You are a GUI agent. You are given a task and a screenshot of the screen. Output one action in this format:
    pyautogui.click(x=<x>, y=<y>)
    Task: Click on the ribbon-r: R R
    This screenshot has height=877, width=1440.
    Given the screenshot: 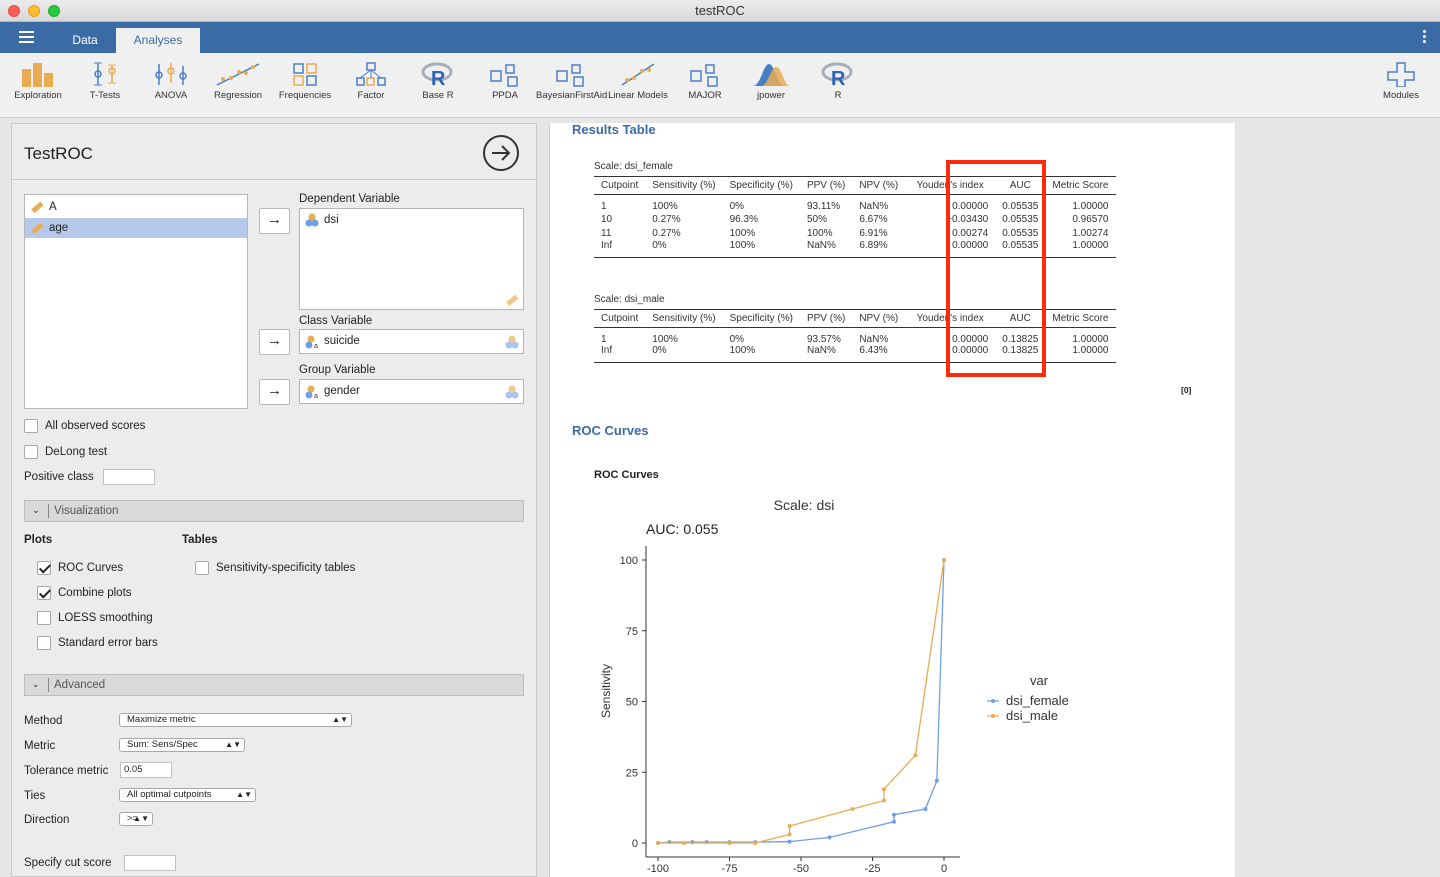 What is the action you would take?
    pyautogui.click(x=838, y=81)
    